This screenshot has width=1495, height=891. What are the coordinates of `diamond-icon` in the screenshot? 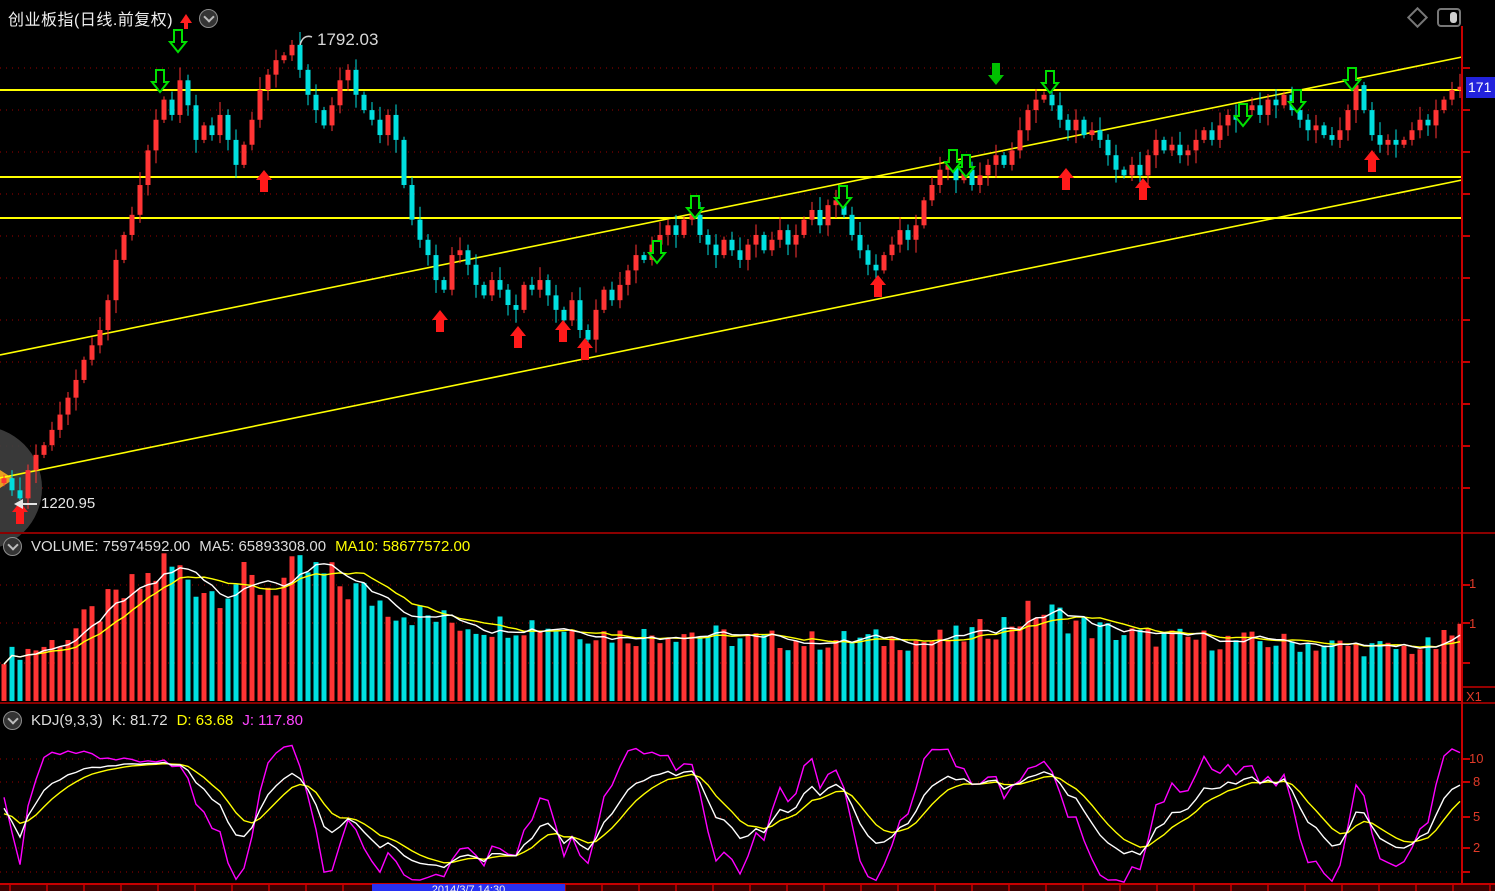 It's located at (1417, 17).